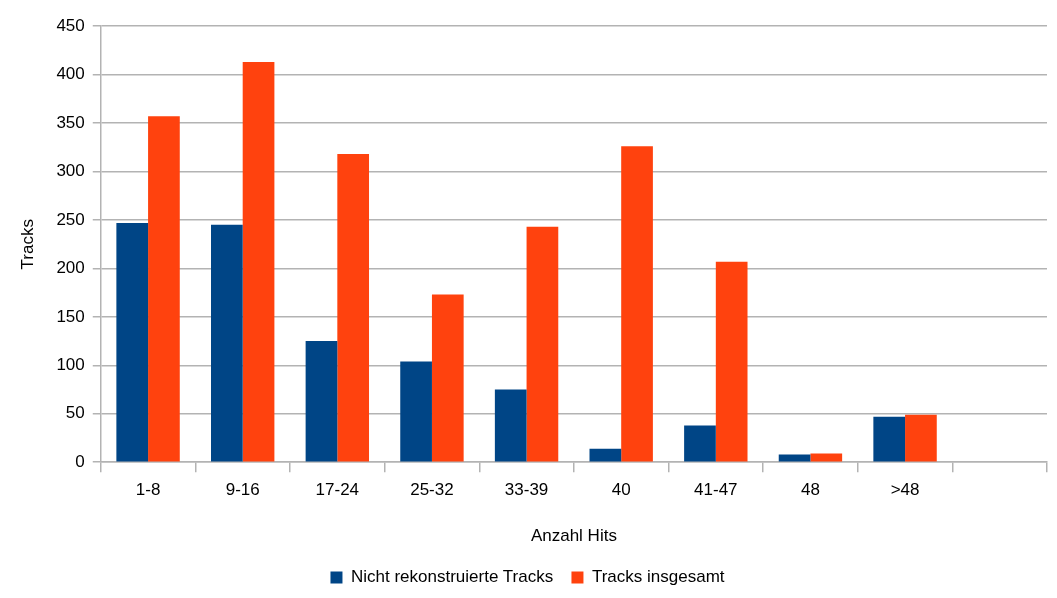  I want to click on y-tick-label: 300, so click(70, 171).